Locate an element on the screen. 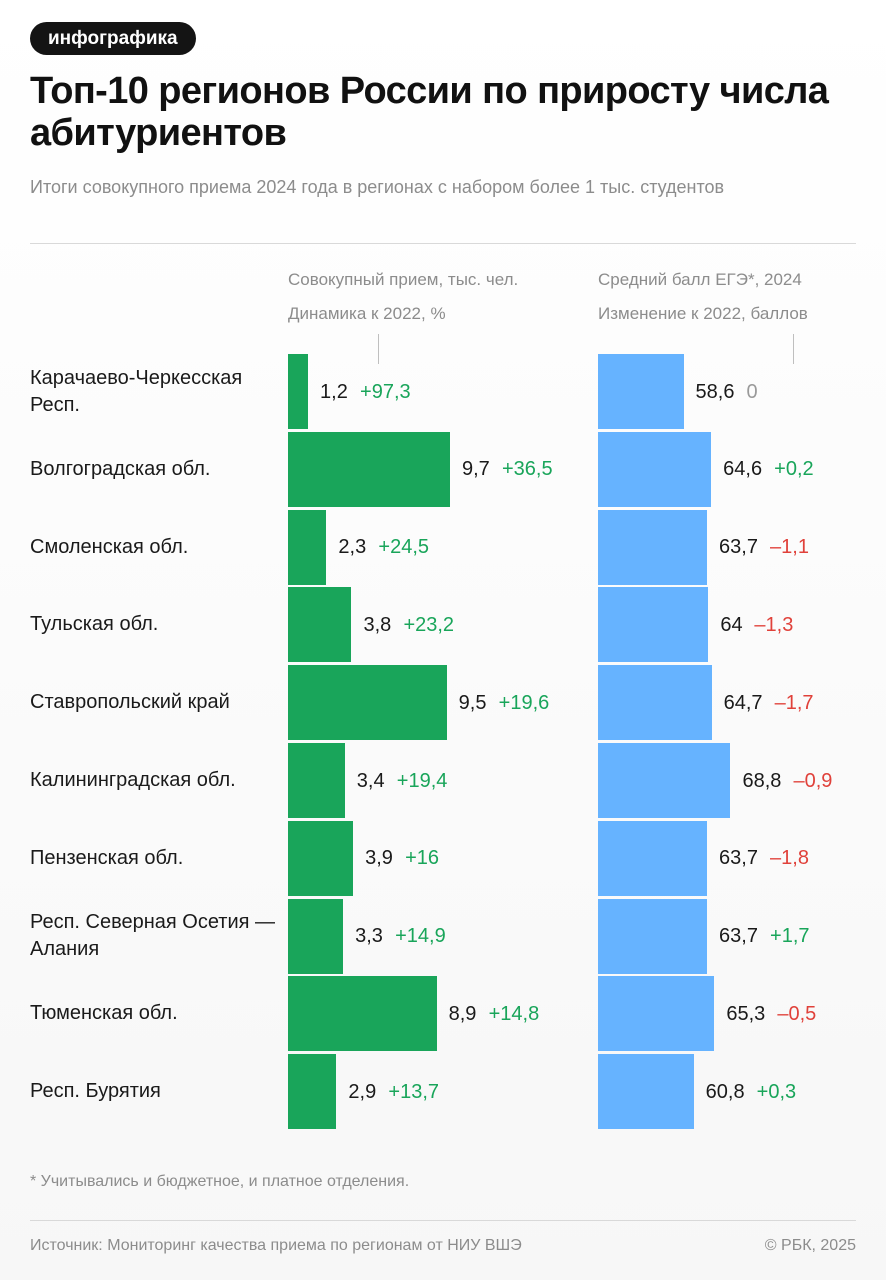 This screenshot has height=1280, width=886. region-label: Респ. Бурятия is located at coordinates (95, 1091).